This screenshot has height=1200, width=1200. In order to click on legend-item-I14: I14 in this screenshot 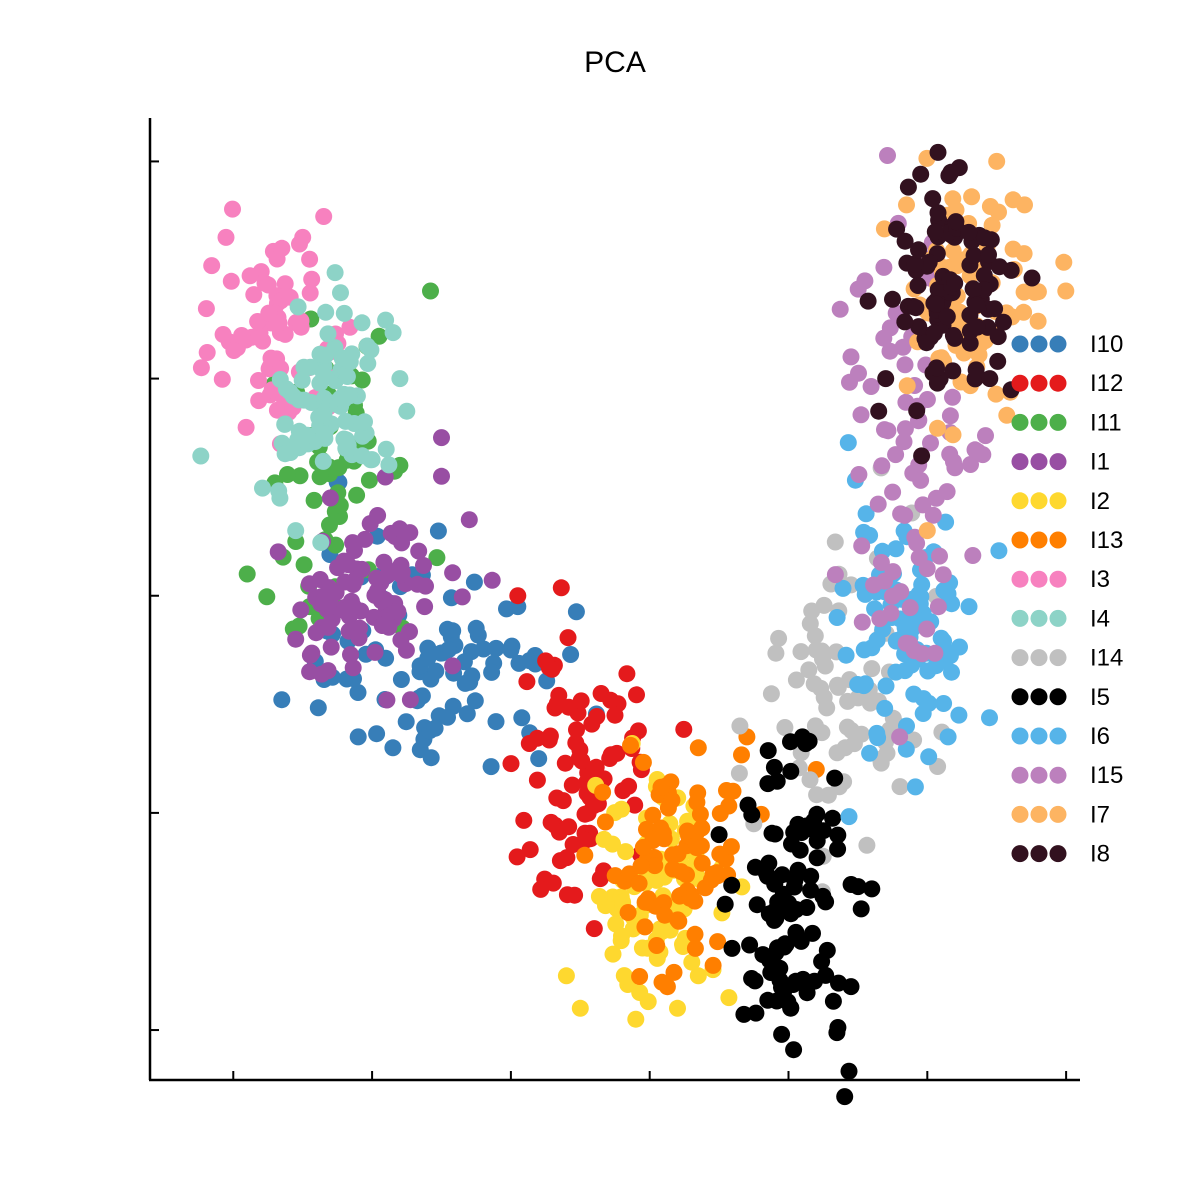, I will do `click(1067, 658)`.